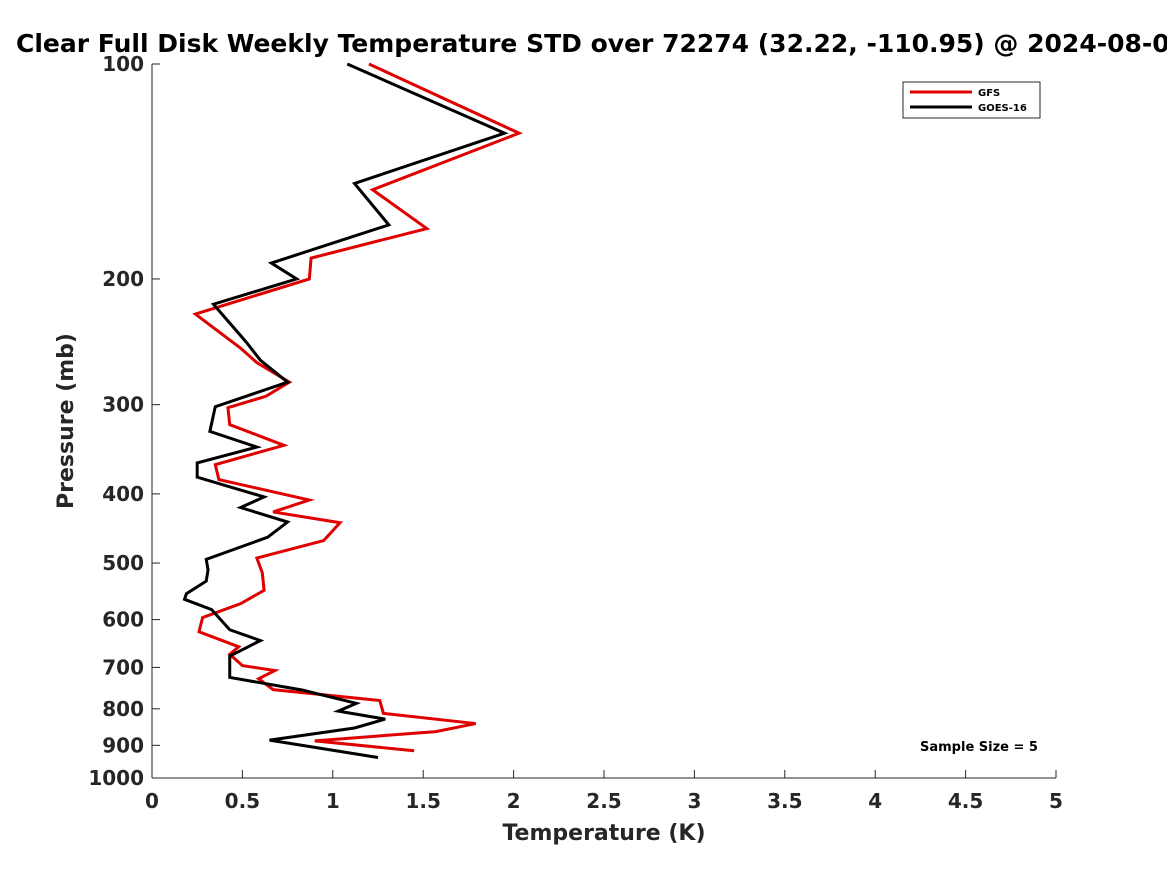  I want to click on y-tick-label: 200, so click(123, 279).